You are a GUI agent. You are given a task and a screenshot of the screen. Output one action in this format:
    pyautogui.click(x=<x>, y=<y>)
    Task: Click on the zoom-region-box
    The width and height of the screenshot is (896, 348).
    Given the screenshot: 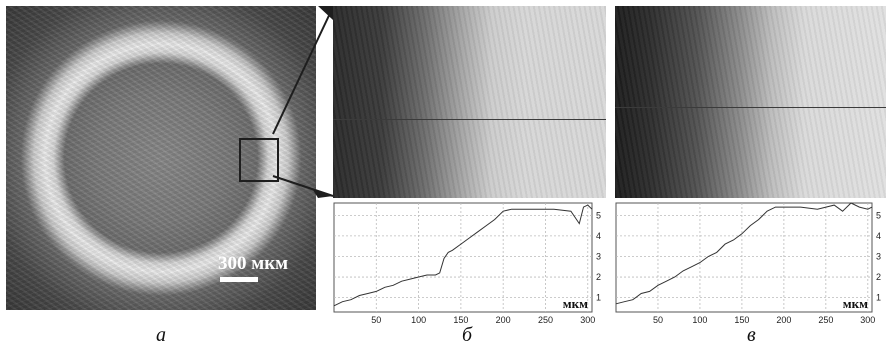 What is the action you would take?
    pyautogui.click(x=259, y=160)
    